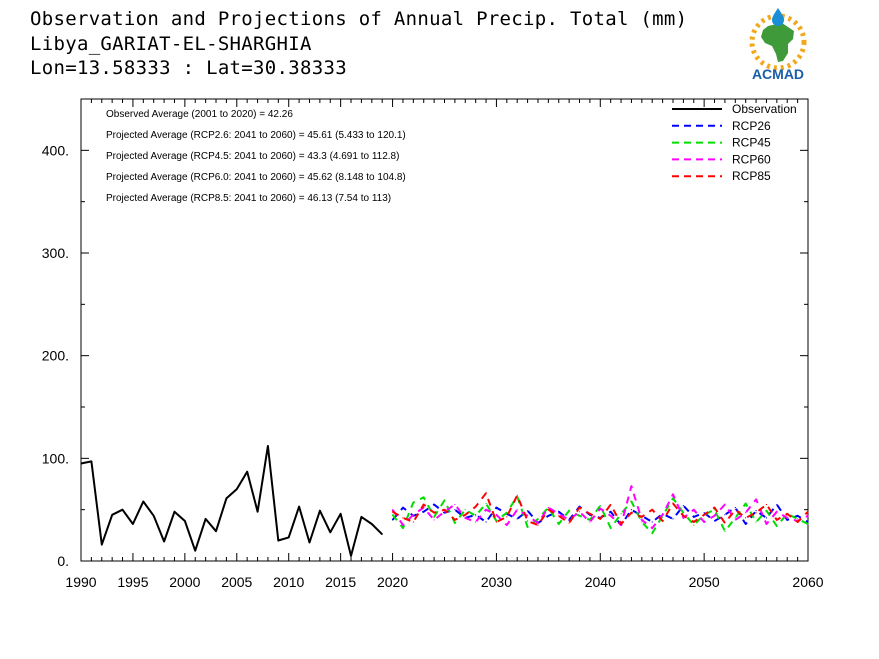 The width and height of the screenshot is (879, 659). Describe the element at coordinates (55, 356) in the screenshot. I see `y-tick-label: 200.` at that location.